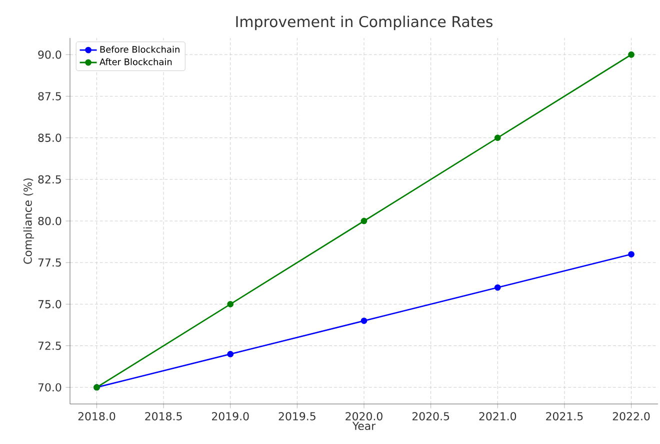 This screenshot has width=660, height=444. What do you see at coordinates (50, 54) in the screenshot?
I see `y-tick-label: 90.0` at bounding box center [50, 54].